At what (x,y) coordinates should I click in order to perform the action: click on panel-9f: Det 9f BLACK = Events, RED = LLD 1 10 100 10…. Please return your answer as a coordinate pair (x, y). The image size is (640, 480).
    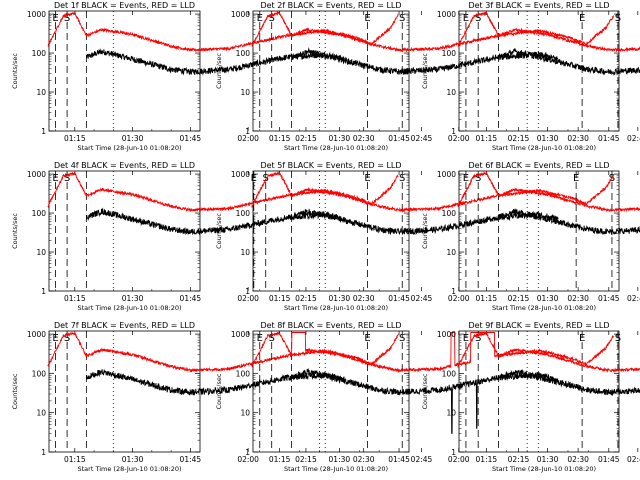
    Looking at the image, I should click on (530, 397).